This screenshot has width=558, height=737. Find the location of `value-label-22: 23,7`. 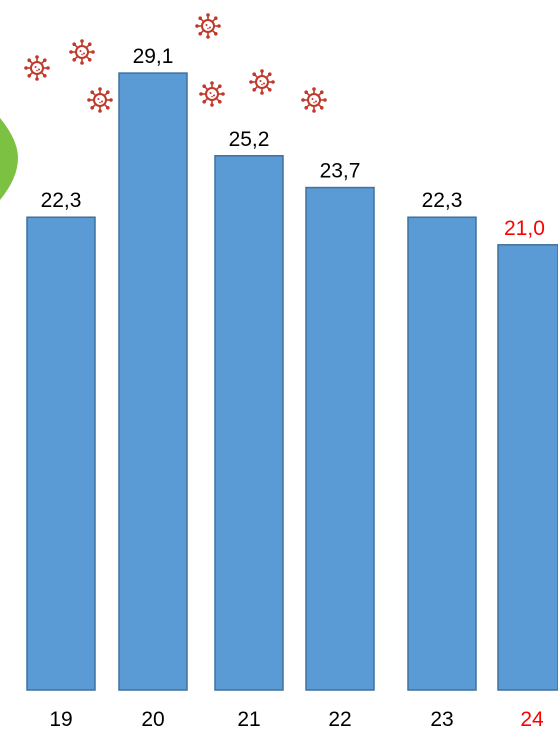

value-label-22: 23,7 is located at coordinates (340, 171).